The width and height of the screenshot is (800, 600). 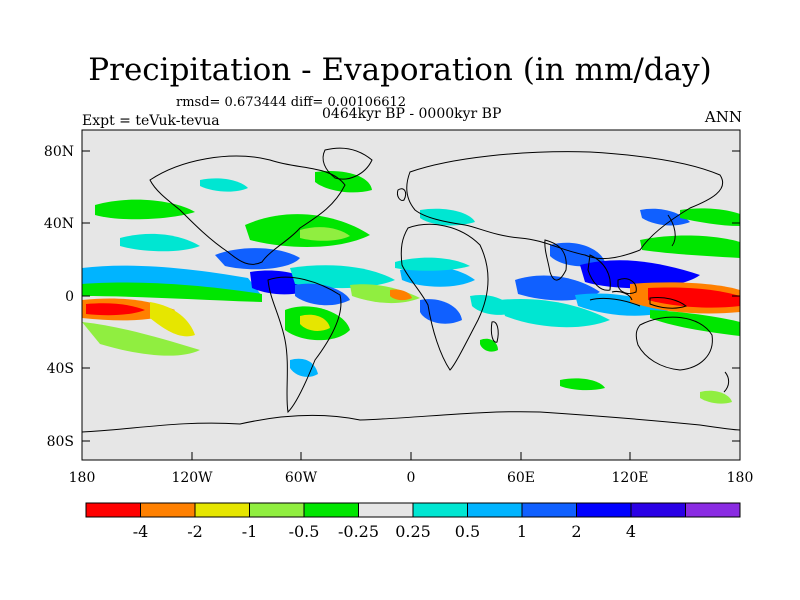 What do you see at coordinates (358, 531) in the screenshot?
I see `colorbar-label: -0.25` at bounding box center [358, 531].